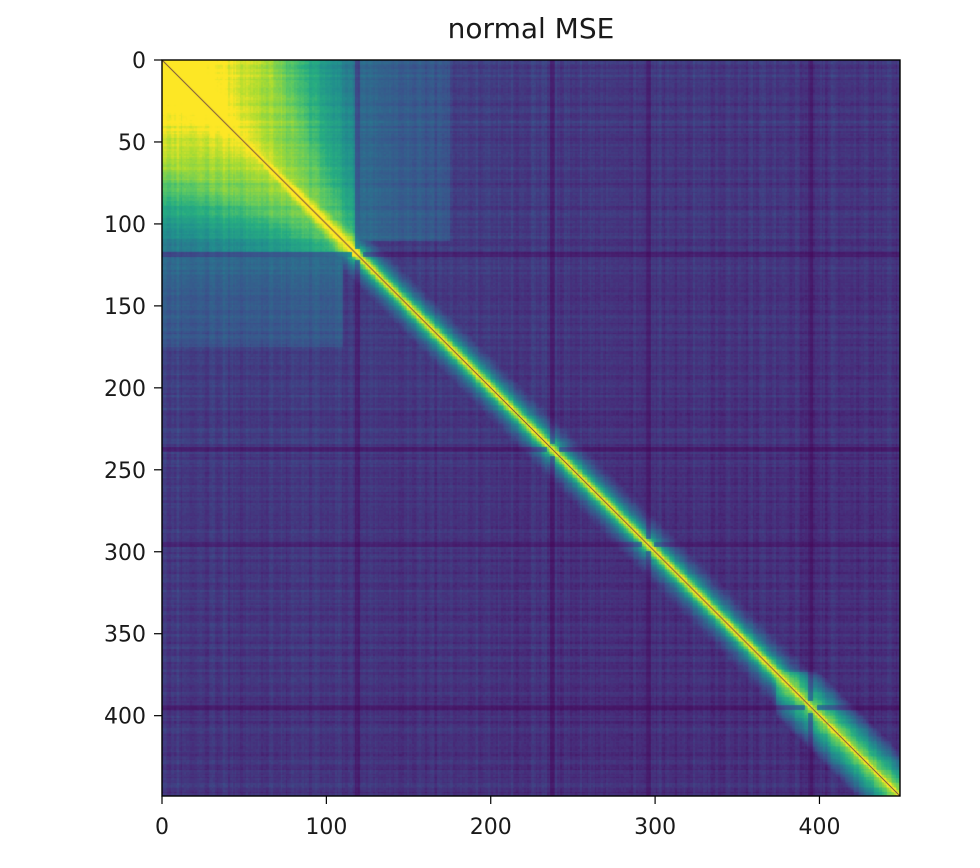 Image resolution: width=980 pixels, height=868 pixels. I want to click on y-tick-label-200: 200, so click(125, 389).